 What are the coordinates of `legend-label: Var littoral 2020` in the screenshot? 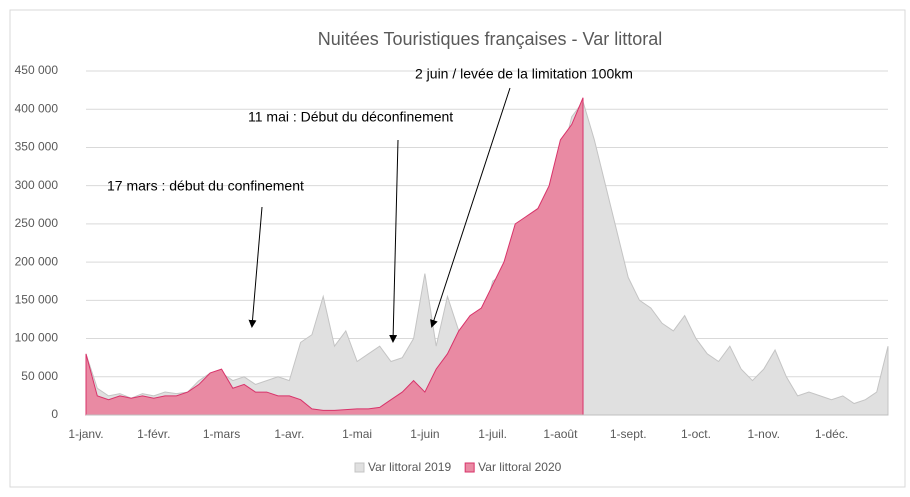 It's located at (519, 467).